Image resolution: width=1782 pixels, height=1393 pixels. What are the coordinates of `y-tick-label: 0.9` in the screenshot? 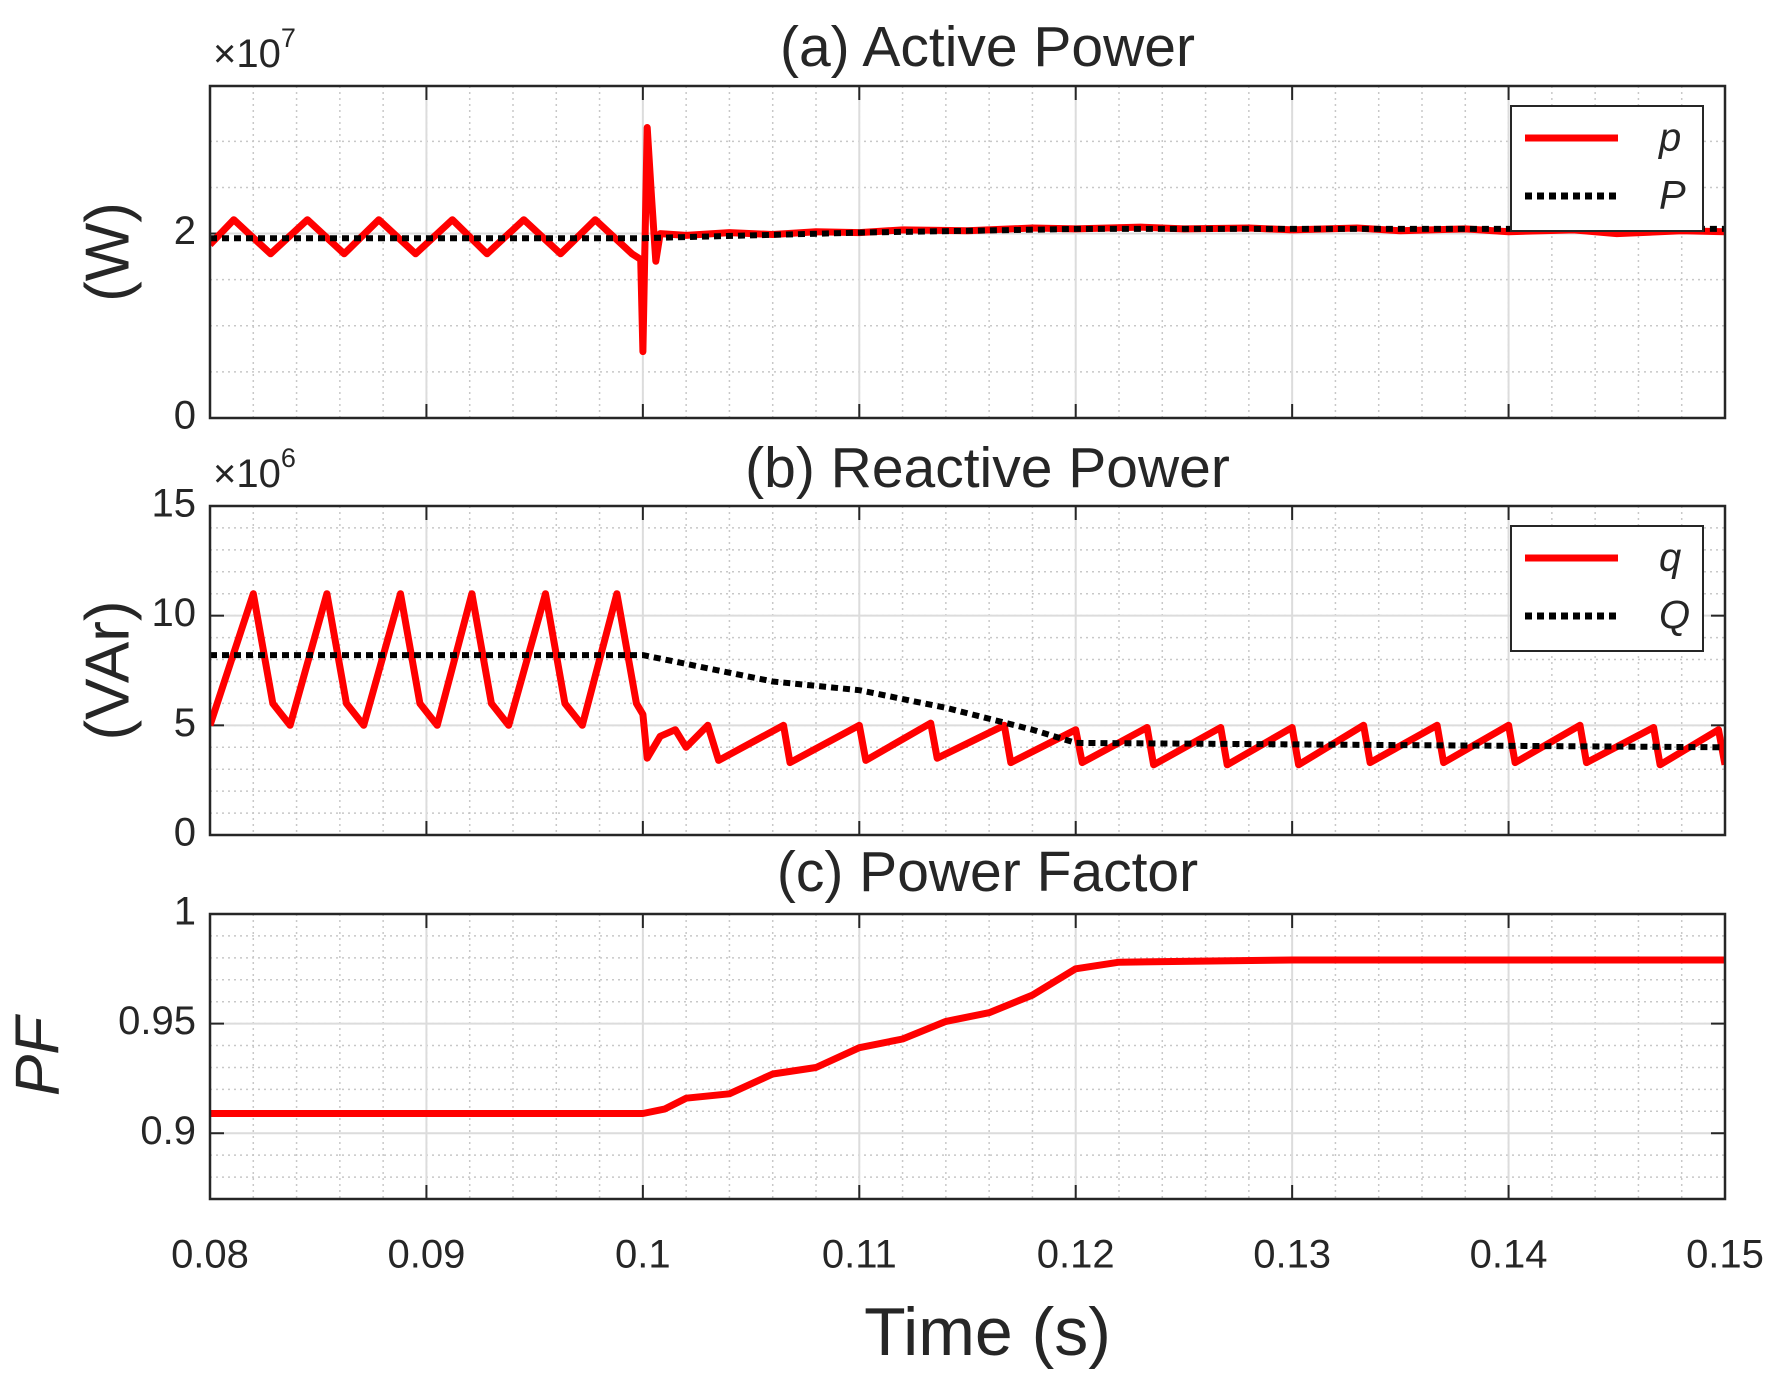 It's located at (168, 1131).